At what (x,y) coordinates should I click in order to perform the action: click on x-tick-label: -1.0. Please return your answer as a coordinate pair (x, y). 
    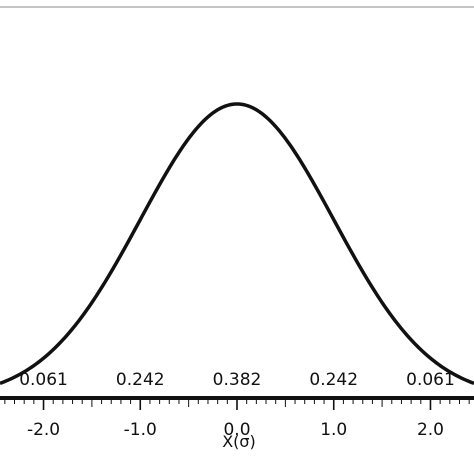
    Looking at the image, I should click on (140, 430).